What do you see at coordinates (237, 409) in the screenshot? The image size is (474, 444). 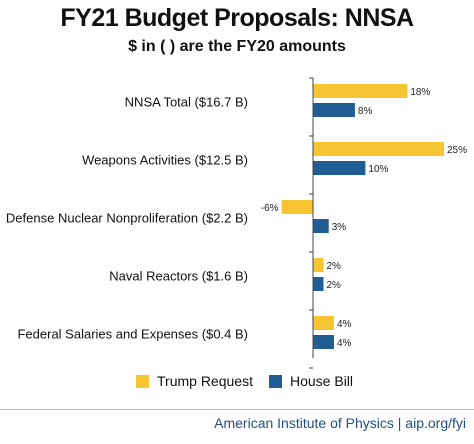 I see `footer-divider` at bounding box center [237, 409].